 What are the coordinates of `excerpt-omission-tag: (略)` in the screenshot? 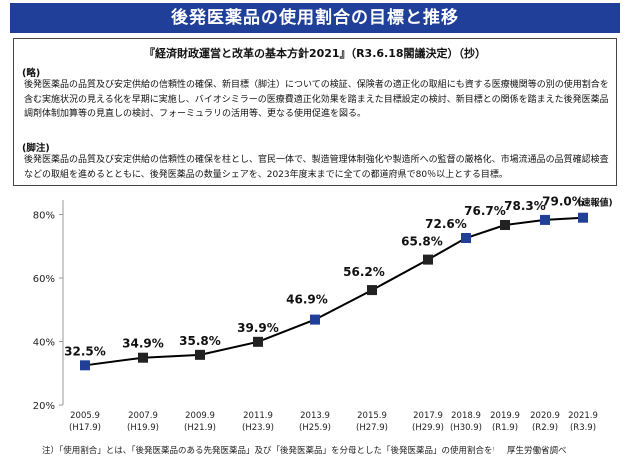 It's located at (31, 73).